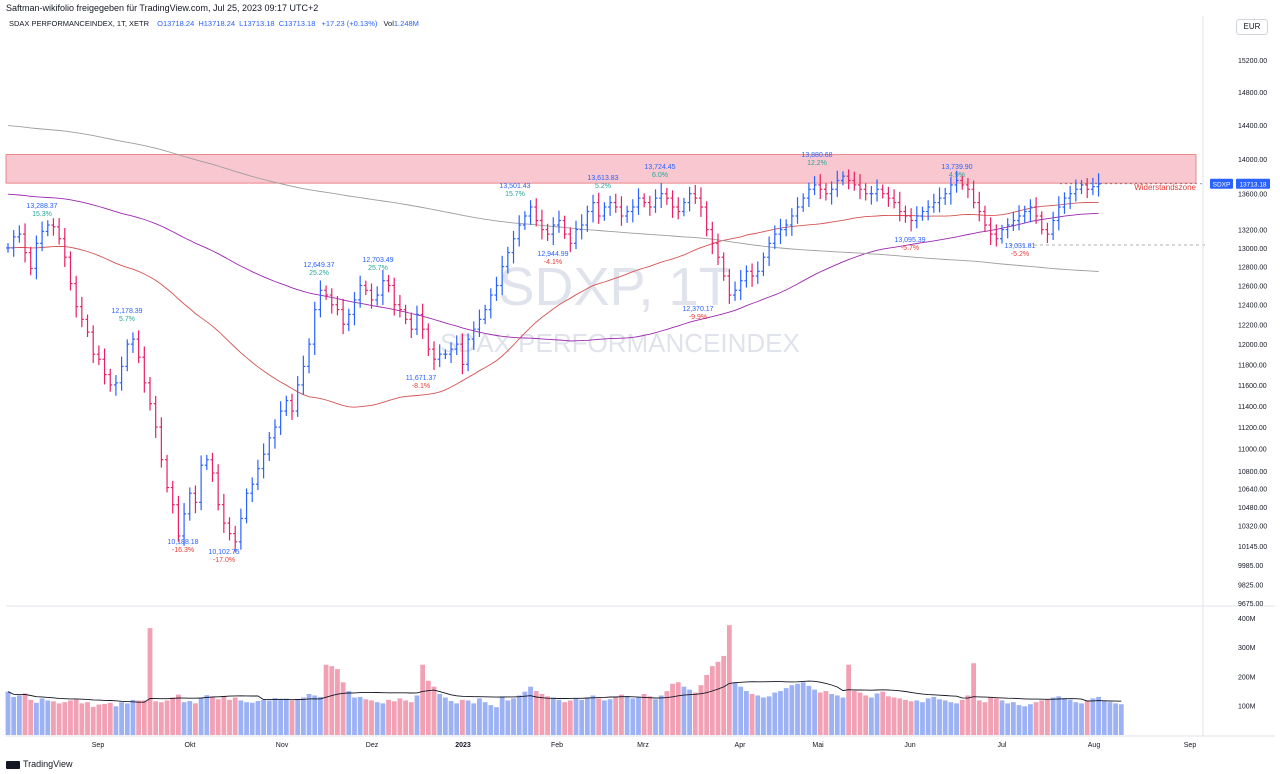 Image resolution: width=1280 pixels, height=774 pixels. What do you see at coordinates (463, 745) in the screenshot?
I see `time-tick-label: 2023` at bounding box center [463, 745].